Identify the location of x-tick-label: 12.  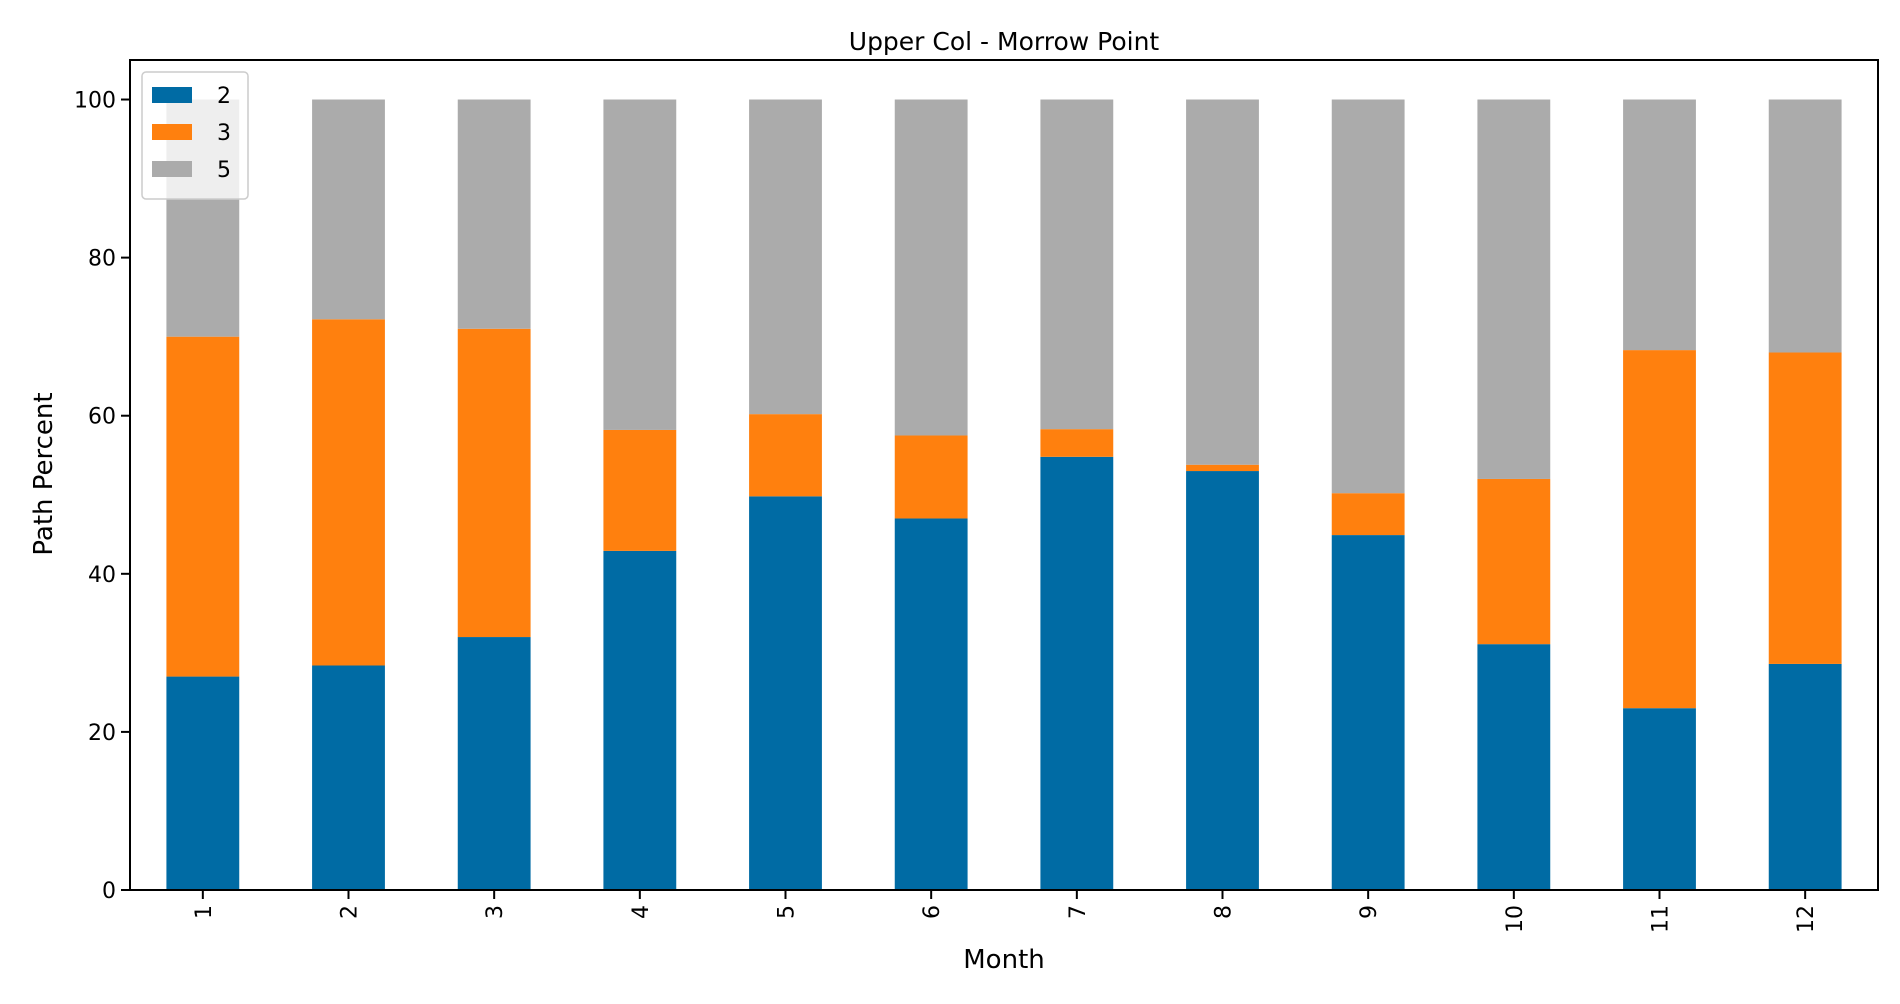
(1806, 919).